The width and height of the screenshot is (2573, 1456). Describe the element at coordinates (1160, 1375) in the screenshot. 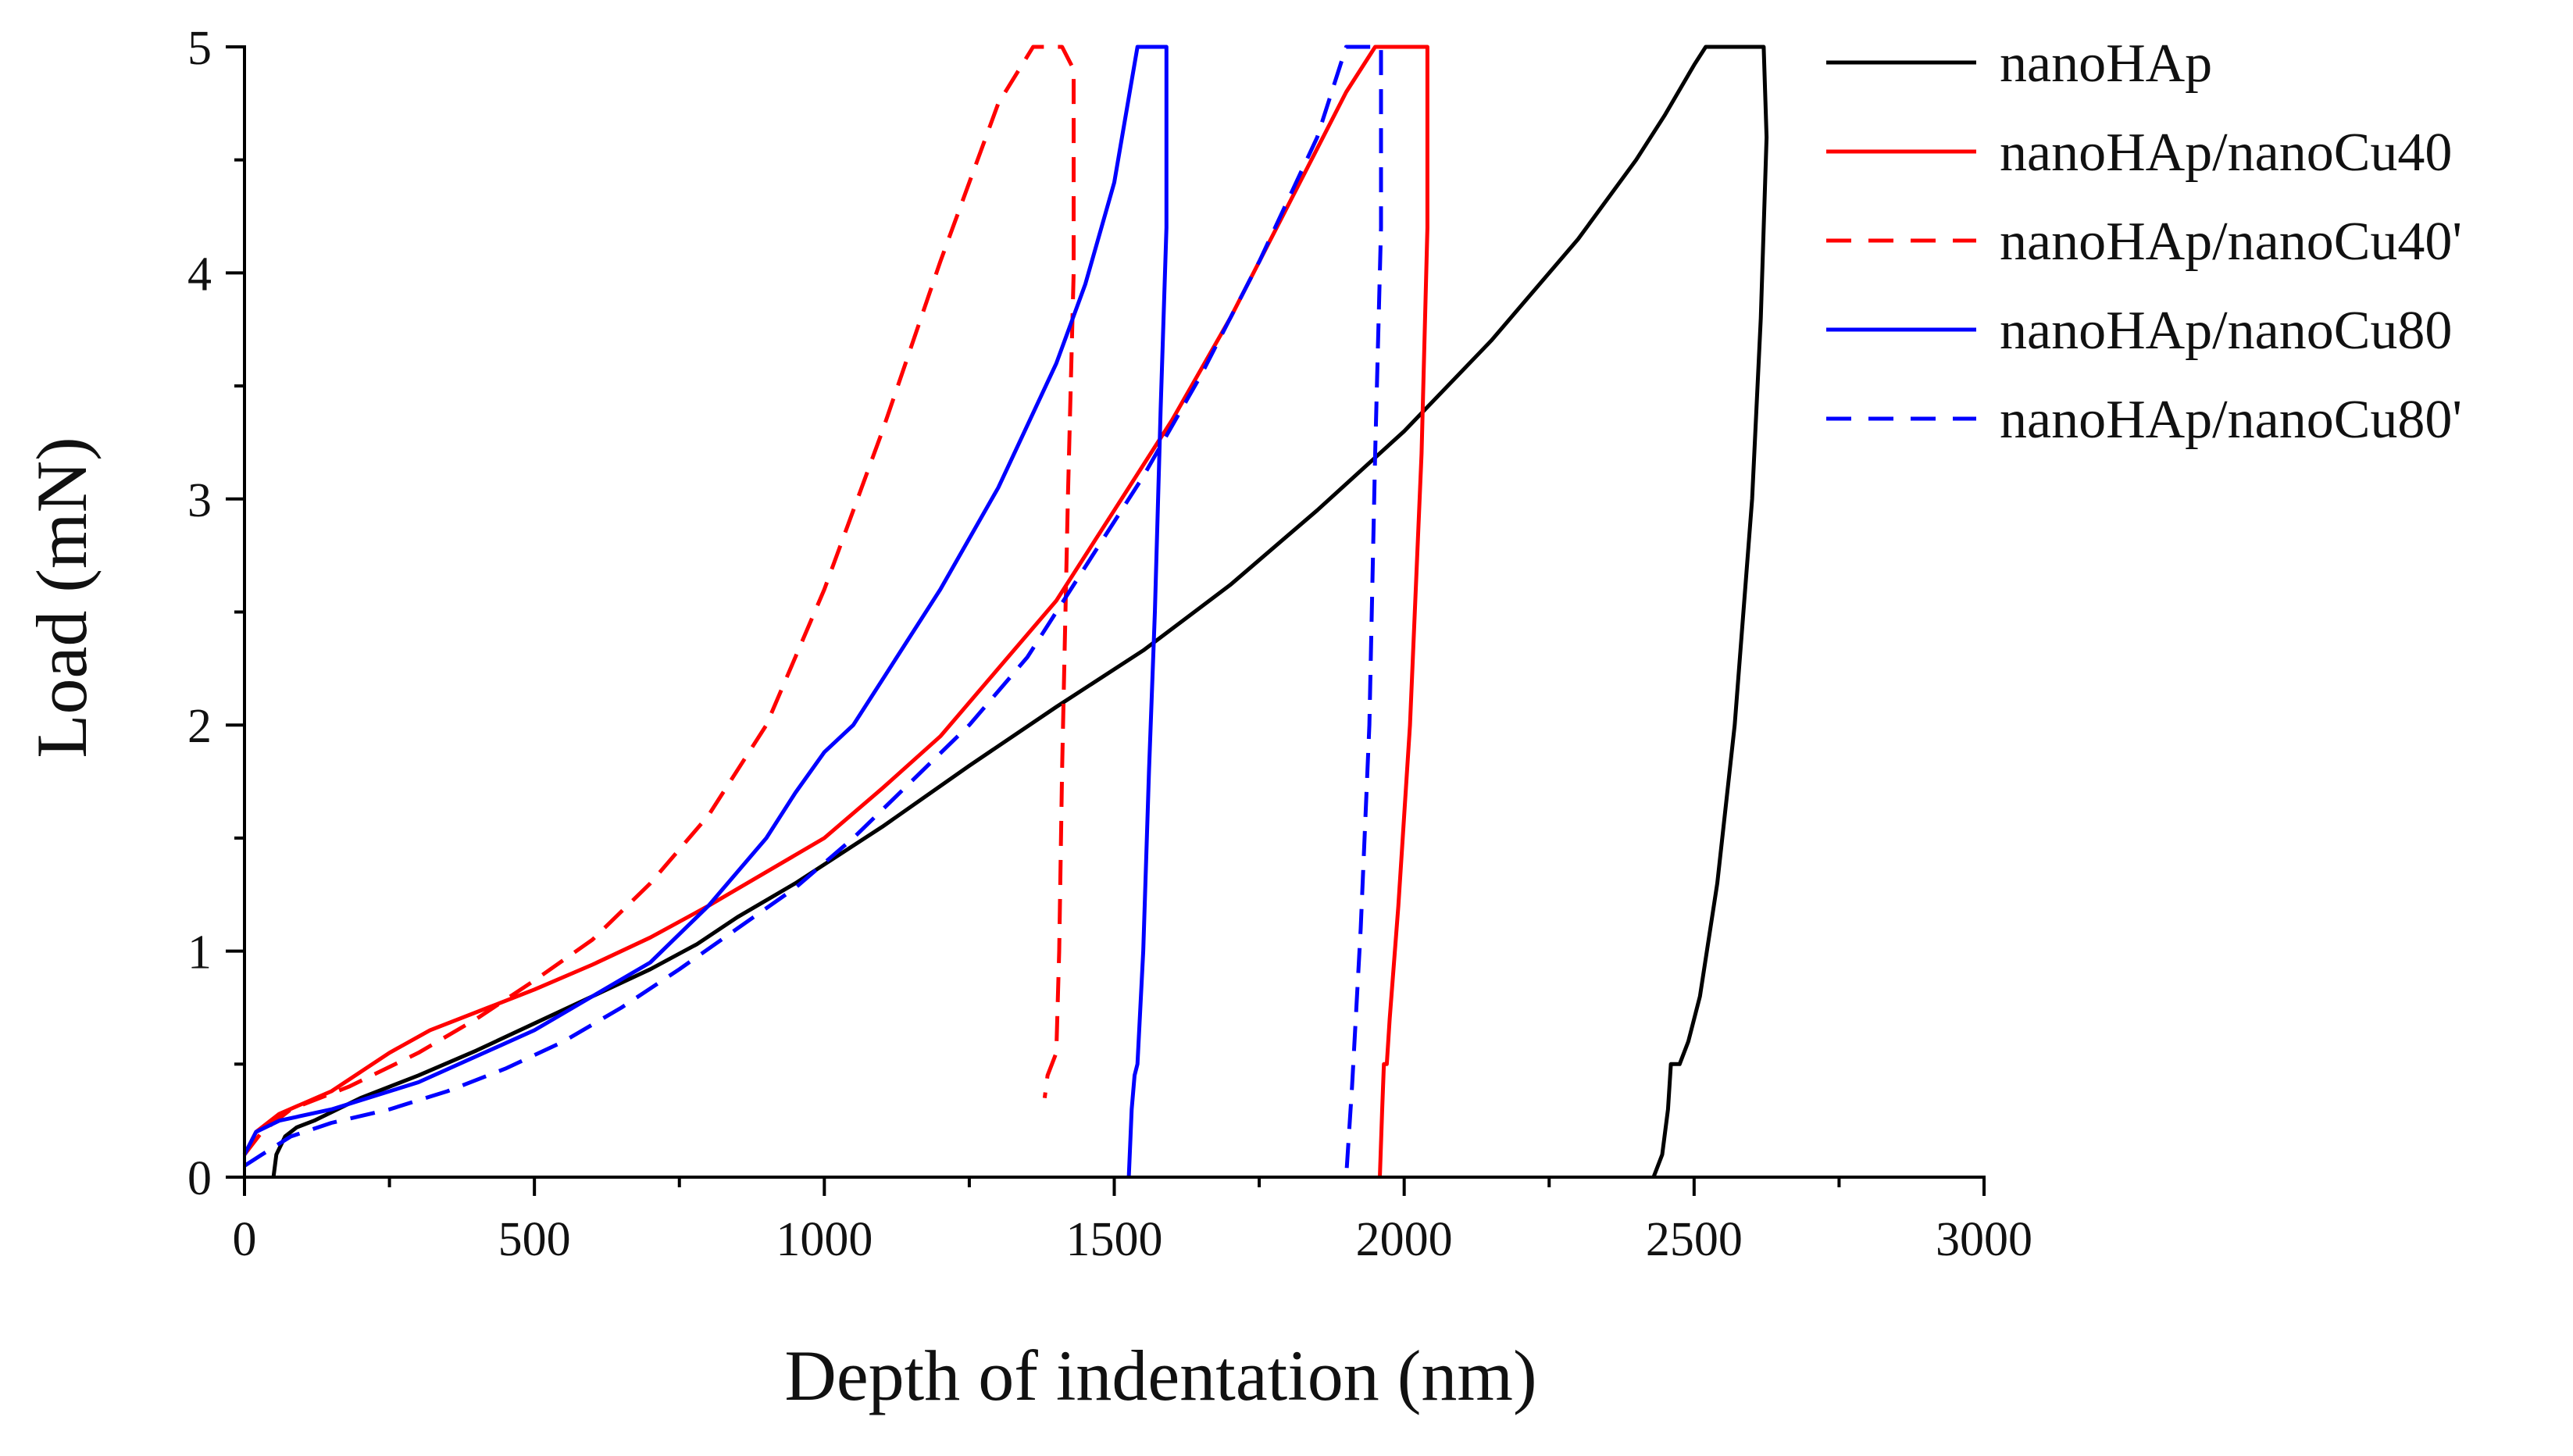

I see `x-axis-title: Depth of indentation (nm)` at that location.